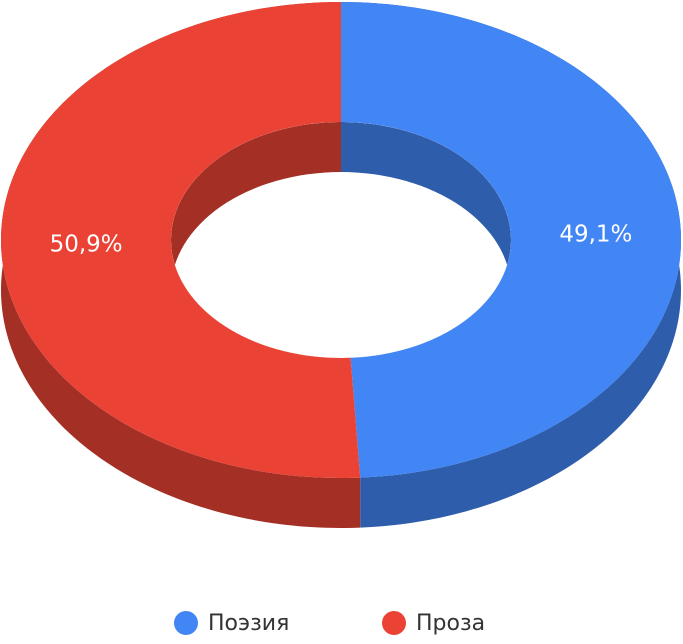 This screenshot has width=683, height=644. I want to click on value-label: 49,1%, so click(595, 234).